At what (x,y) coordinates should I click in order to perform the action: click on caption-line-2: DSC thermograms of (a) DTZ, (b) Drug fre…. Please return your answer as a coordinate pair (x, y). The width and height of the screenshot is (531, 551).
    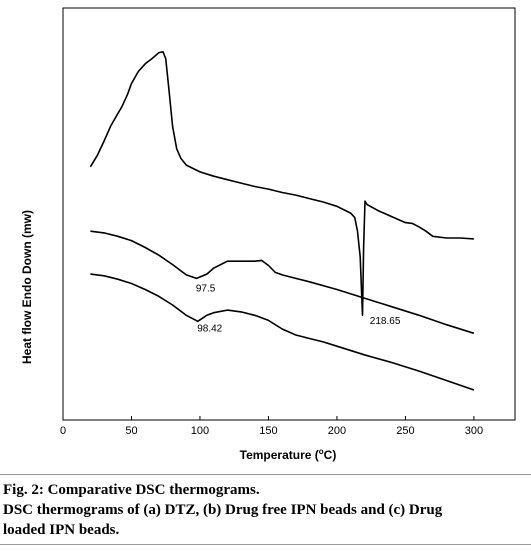
    Looking at the image, I should click on (223, 510).